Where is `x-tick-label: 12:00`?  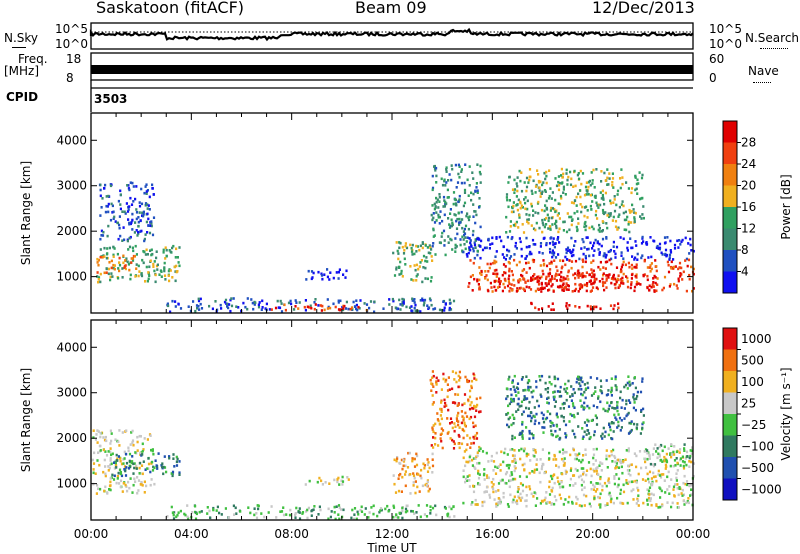
x-tick-label: 12:00 is located at coordinates (392, 534).